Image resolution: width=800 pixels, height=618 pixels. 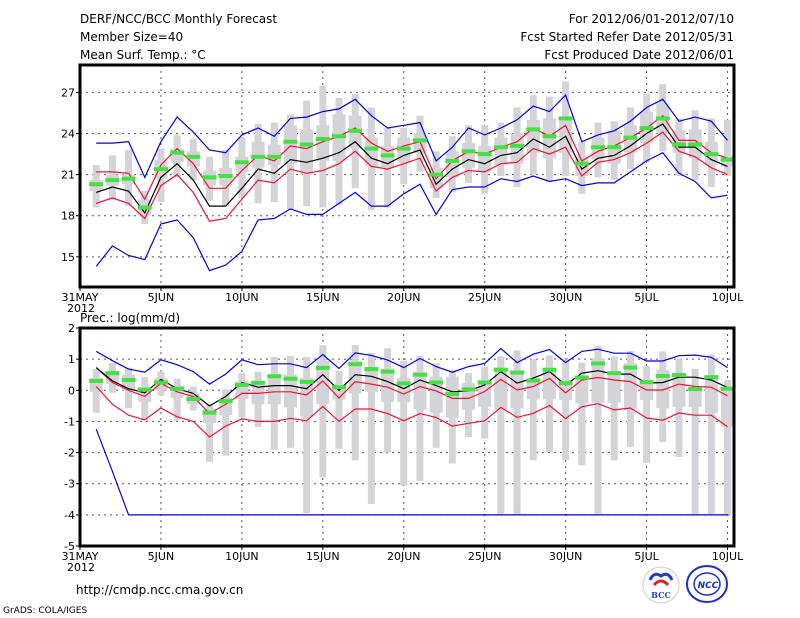 What do you see at coordinates (639, 55) in the screenshot?
I see `produced-date: Fcst Produced Date 2012/06/01` at bounding box center [639, 55].